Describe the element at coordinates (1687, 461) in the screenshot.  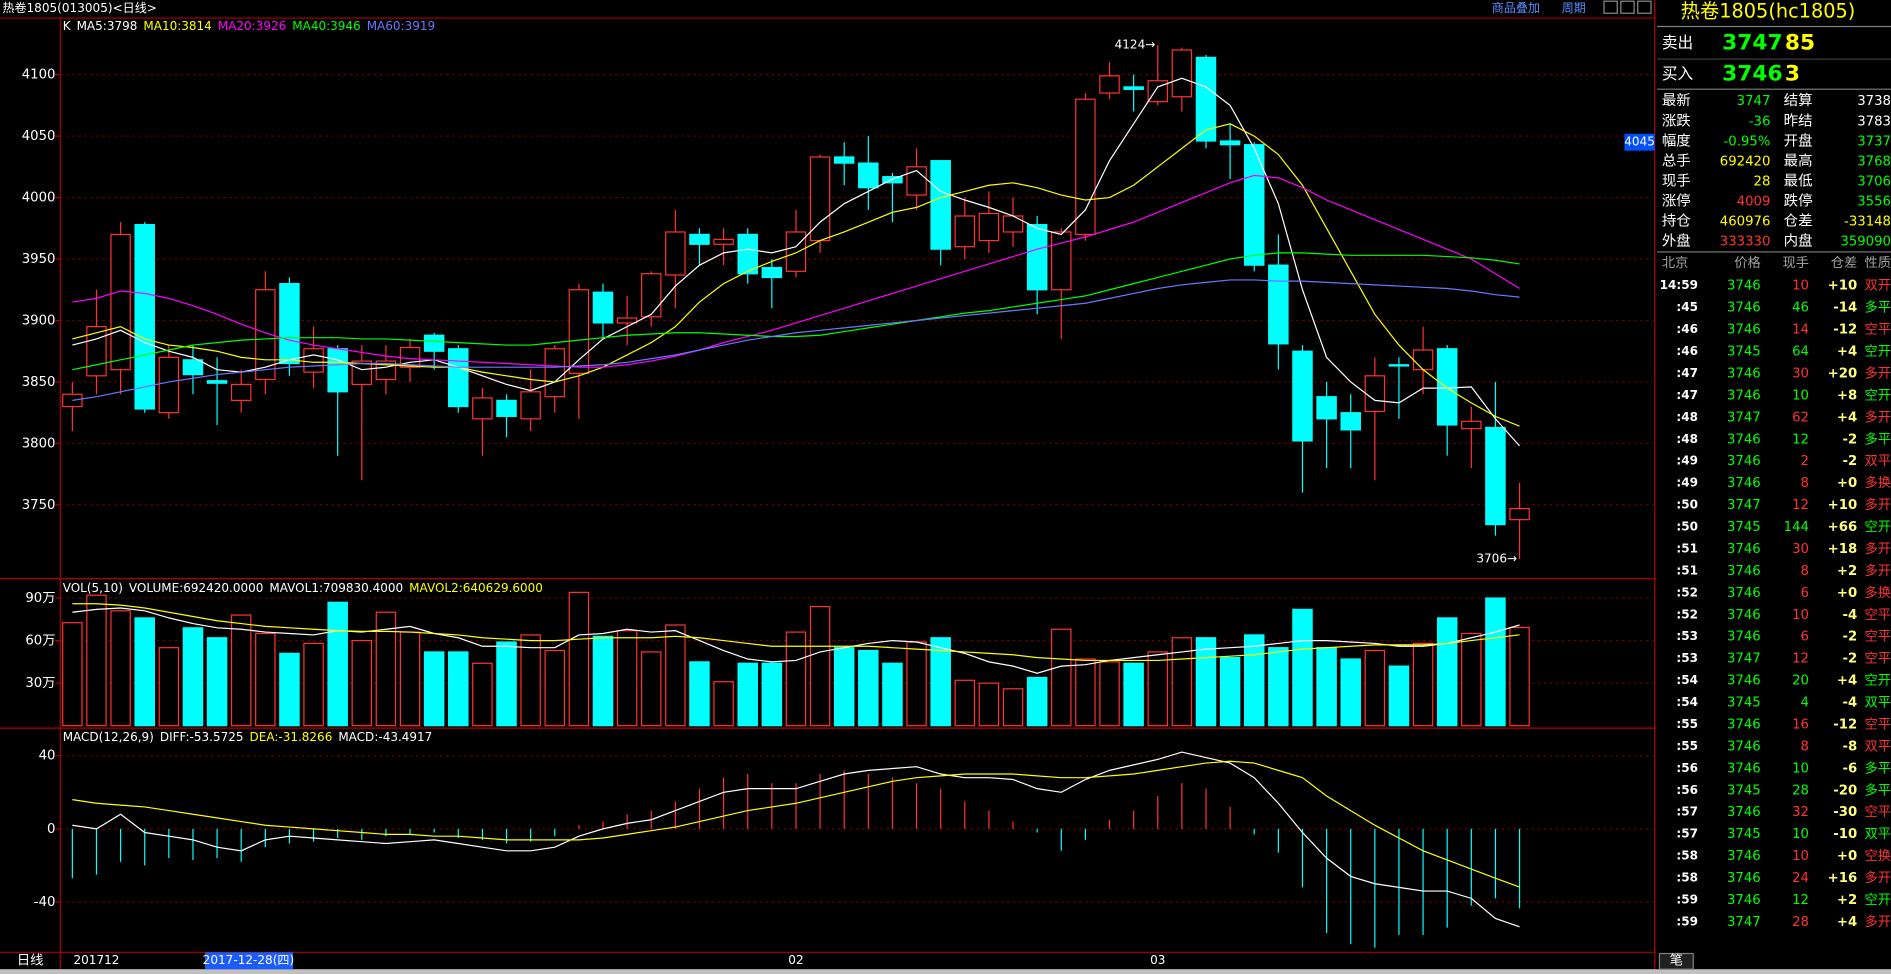
I see `tick-time: :49` at that location.